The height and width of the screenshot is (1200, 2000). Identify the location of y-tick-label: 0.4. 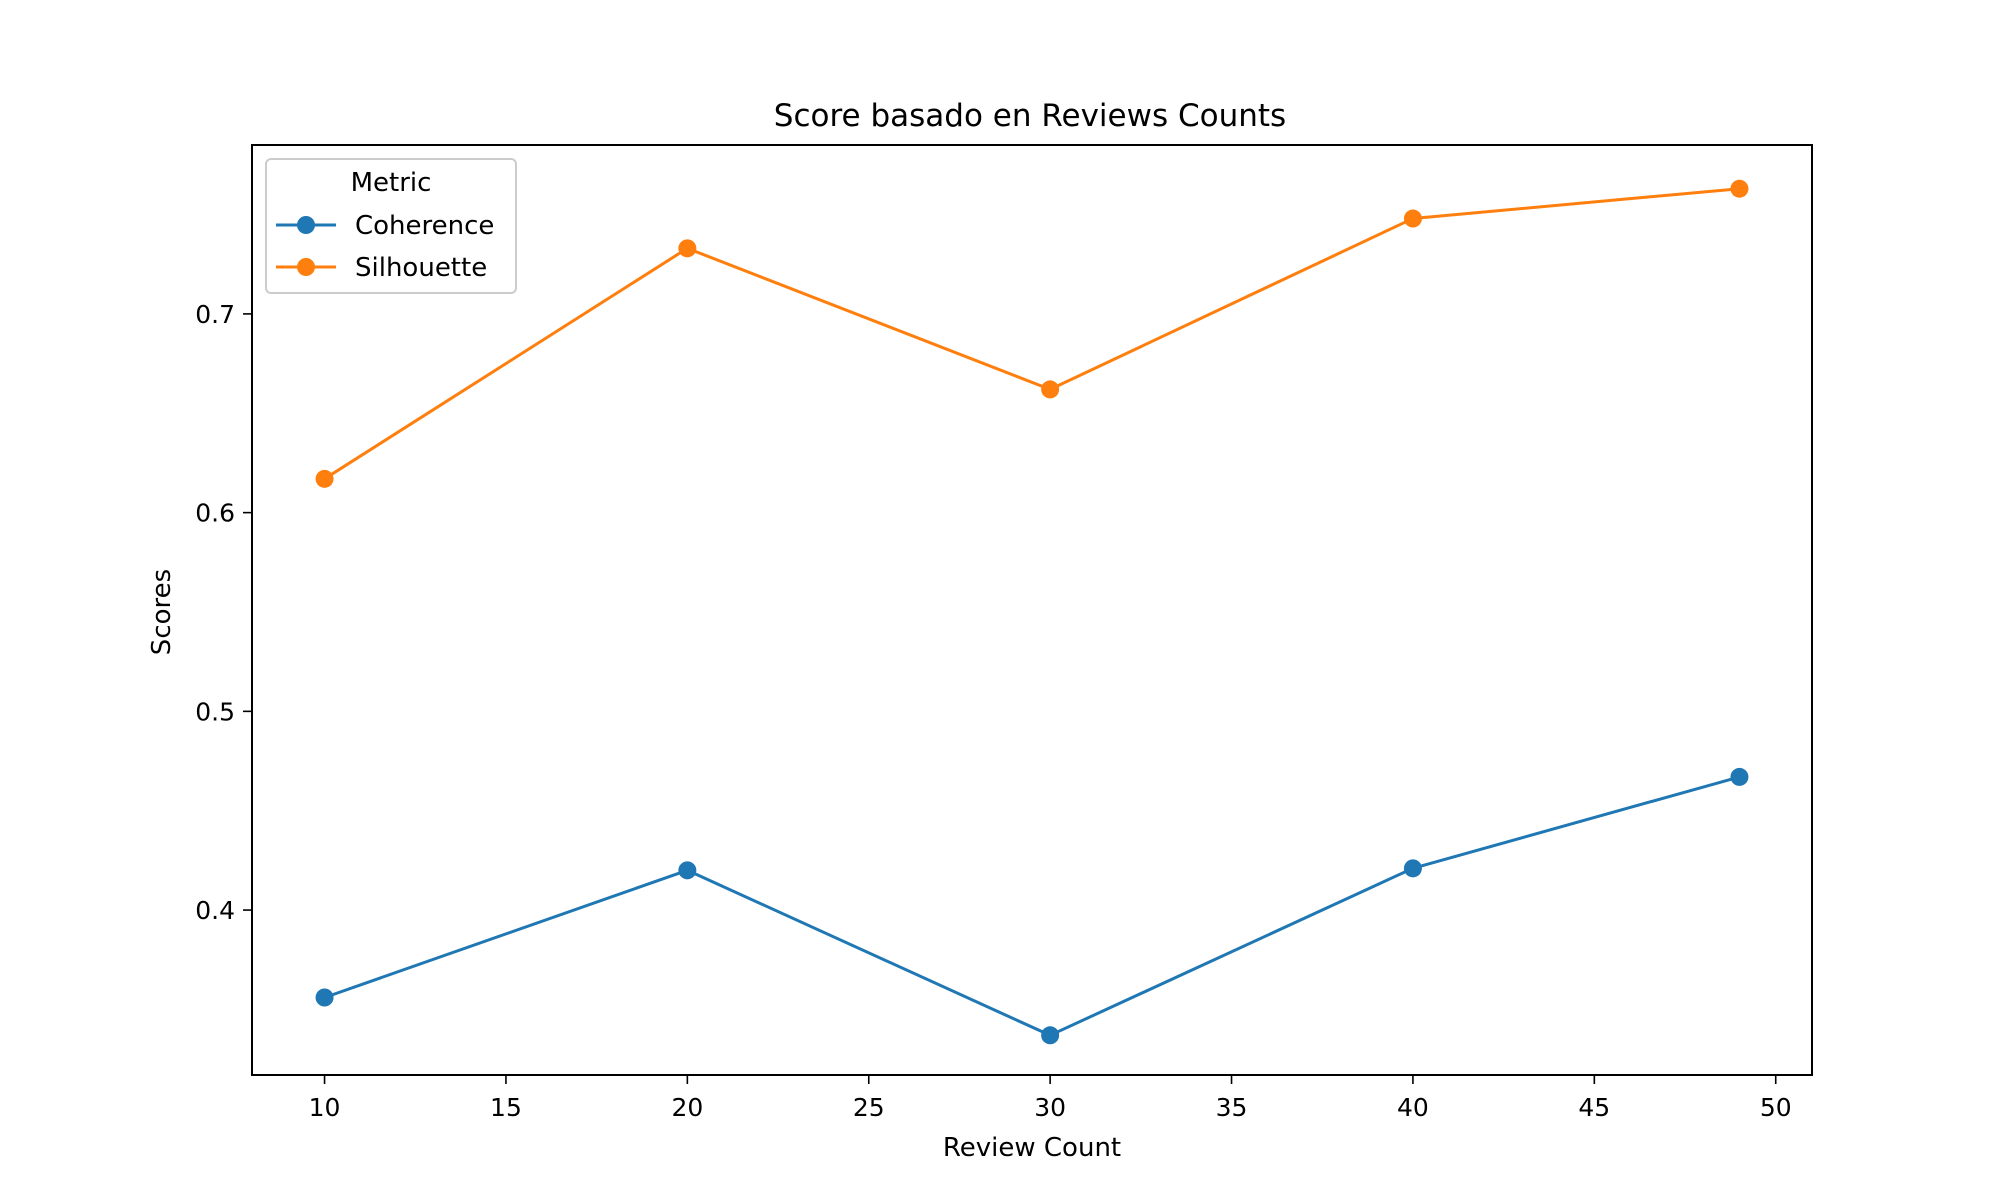
(215, 910).